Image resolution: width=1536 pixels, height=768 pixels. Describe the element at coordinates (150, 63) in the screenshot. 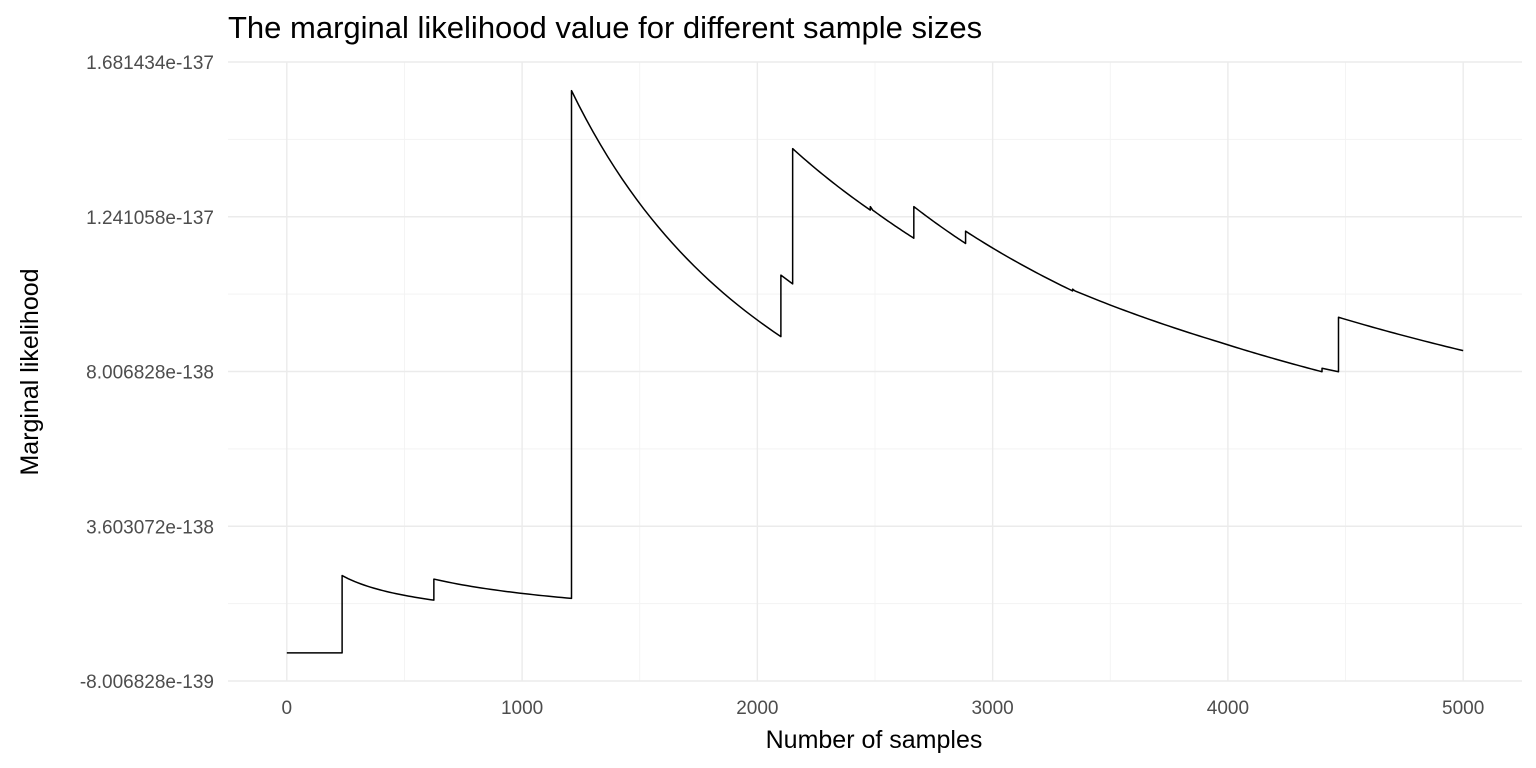

I see `y-tick-label: 1.681434e-137` at that location.